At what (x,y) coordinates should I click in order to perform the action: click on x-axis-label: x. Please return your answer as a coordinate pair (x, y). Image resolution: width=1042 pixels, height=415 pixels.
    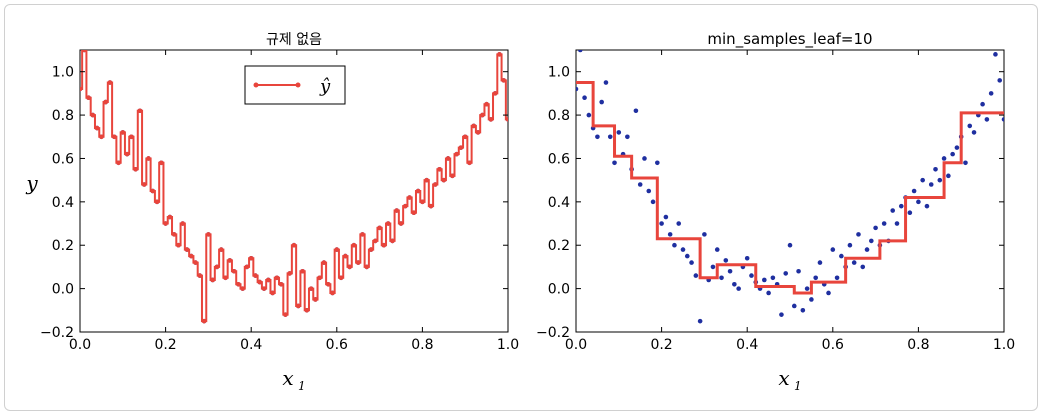
    Looking at the image, I should click on (783, 378).